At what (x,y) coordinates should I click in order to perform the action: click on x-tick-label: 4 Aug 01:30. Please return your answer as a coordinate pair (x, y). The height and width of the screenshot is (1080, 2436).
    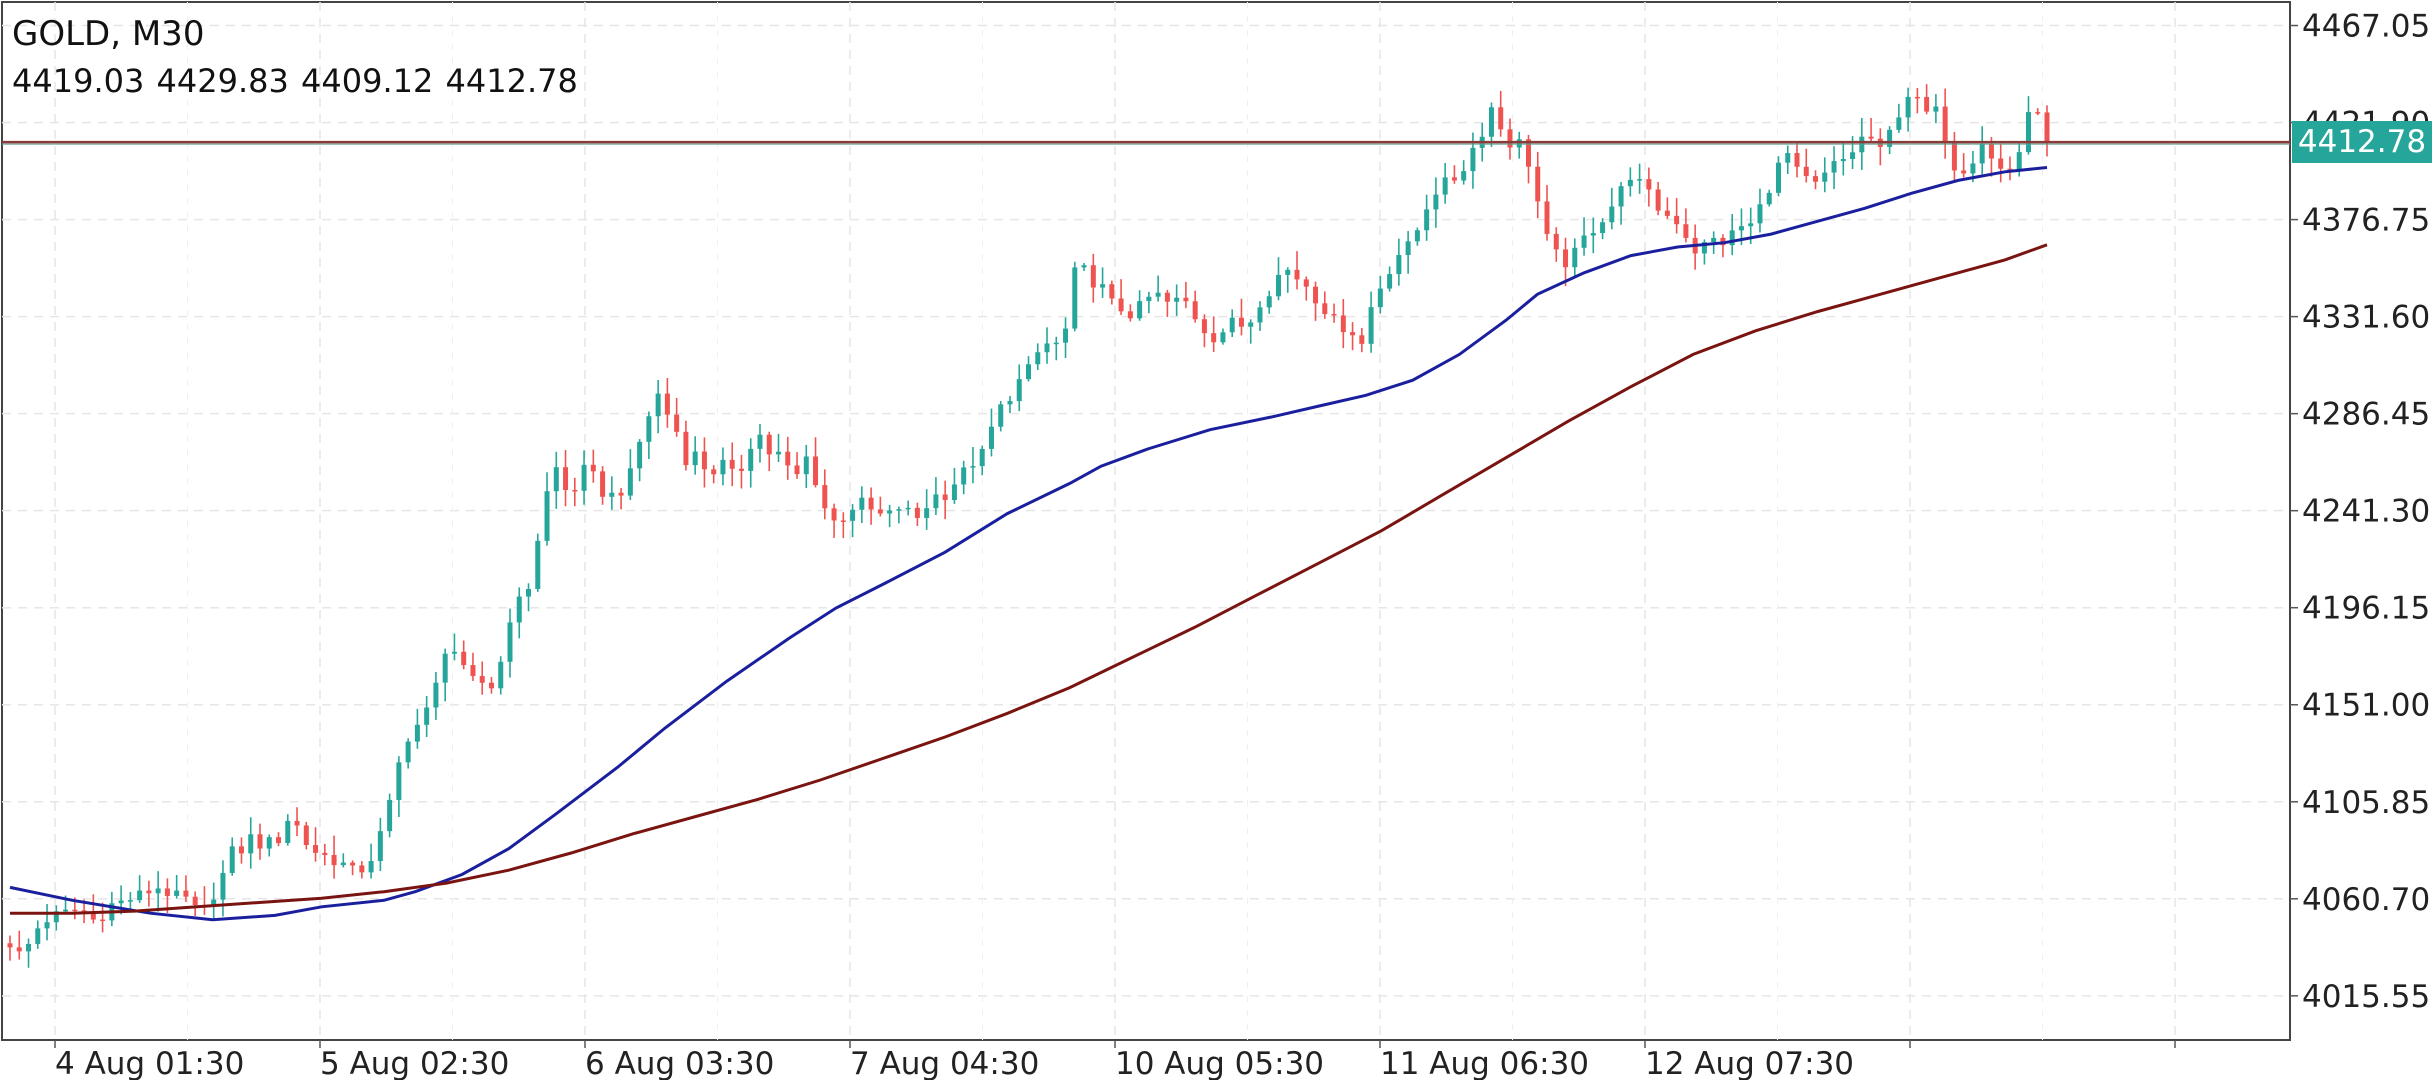
    Looking at the image, I should click on (149, 1063).